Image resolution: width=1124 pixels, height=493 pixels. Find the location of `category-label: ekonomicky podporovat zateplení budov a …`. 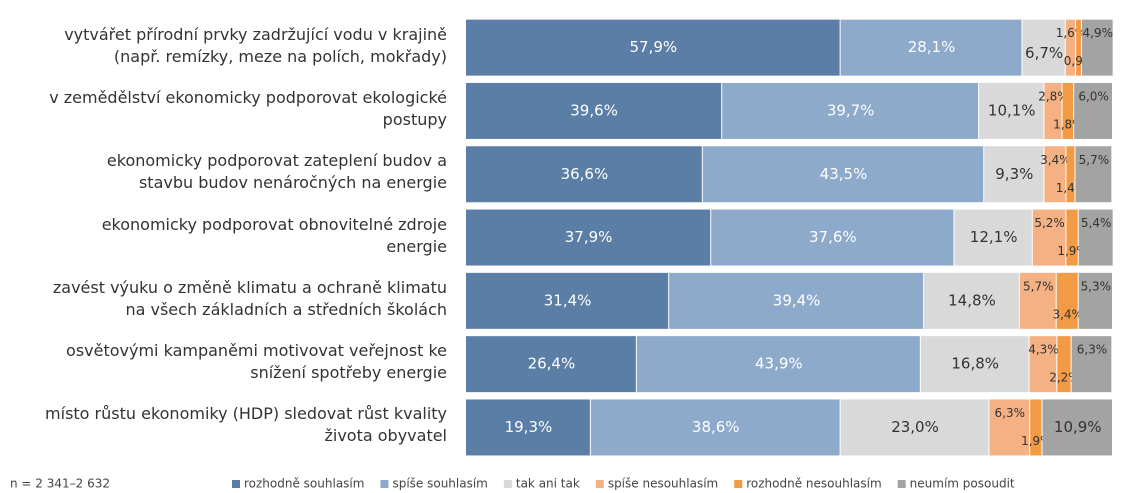

category-label: ekonomicky podporovat zateplení budov a … is located at coordinates (276, 172).